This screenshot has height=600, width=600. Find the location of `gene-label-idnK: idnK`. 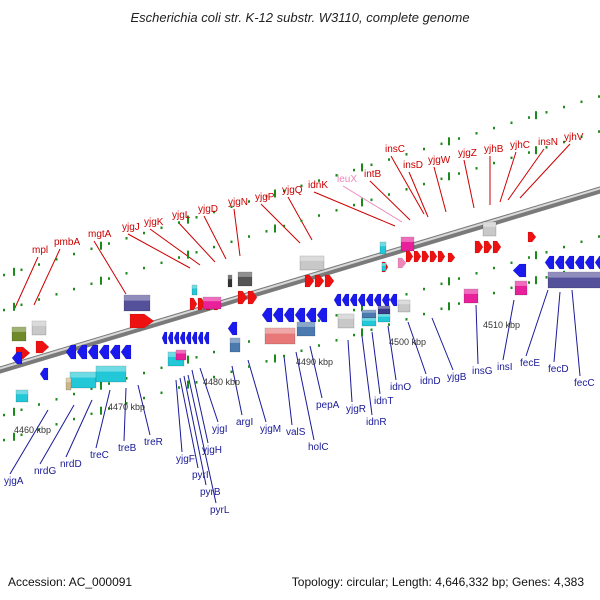

gene-label-idnK: idnK is located at coordinates (318, 185).